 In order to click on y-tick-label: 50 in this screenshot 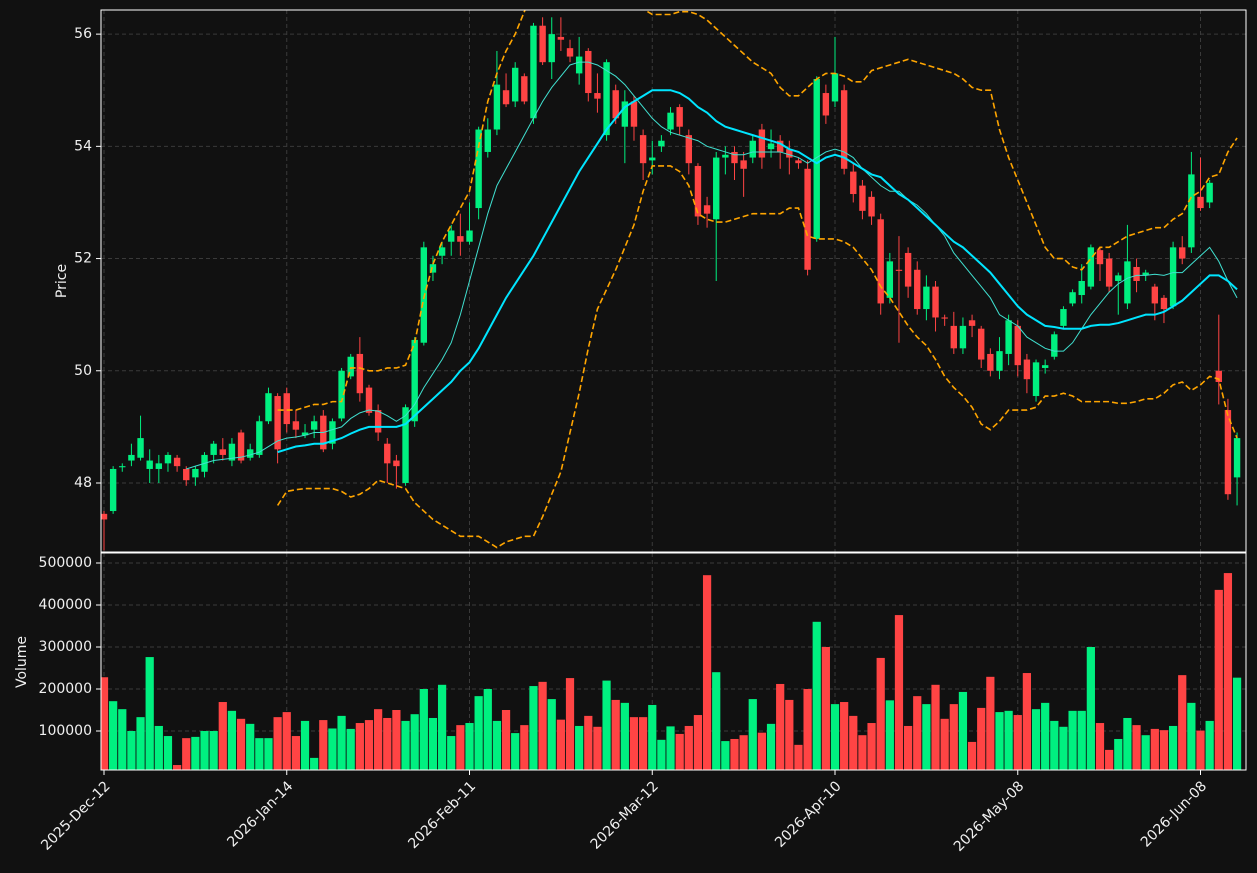, I will do `click(83, 371)`.